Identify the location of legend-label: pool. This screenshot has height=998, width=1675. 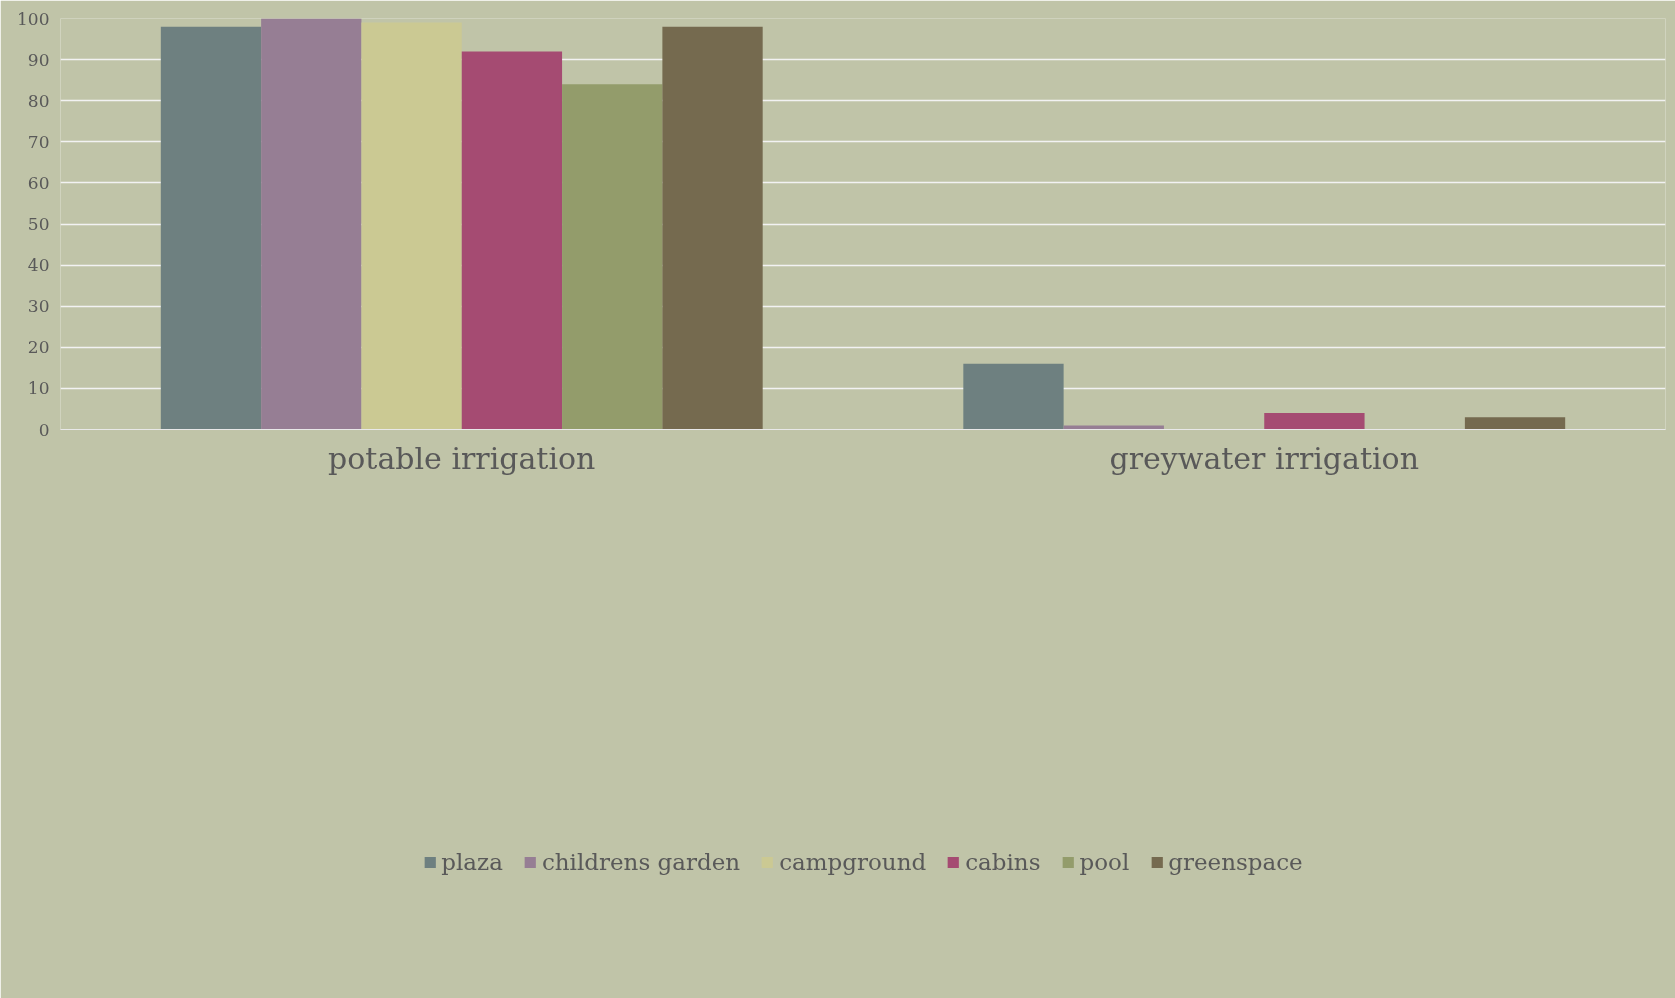
(1104, 861).